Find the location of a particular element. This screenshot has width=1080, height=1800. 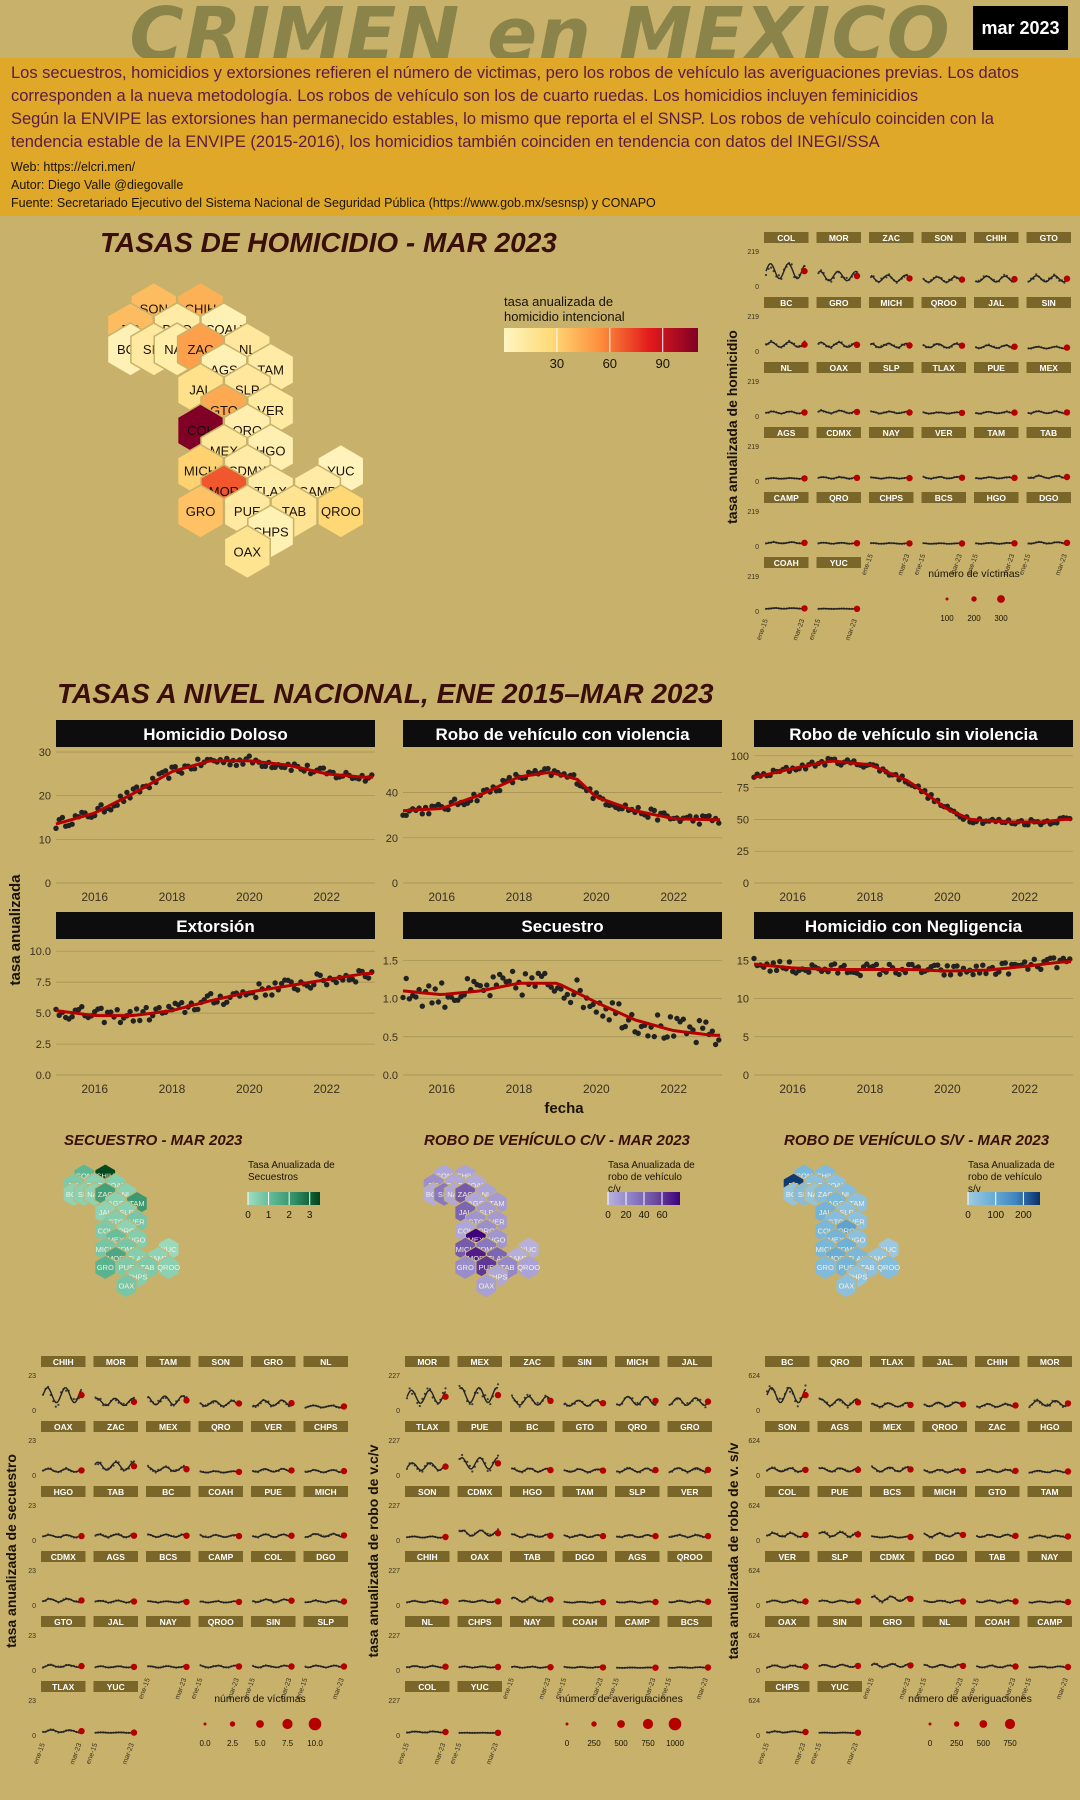

size-legend-label: 200 is located at coordinates (974, 618).